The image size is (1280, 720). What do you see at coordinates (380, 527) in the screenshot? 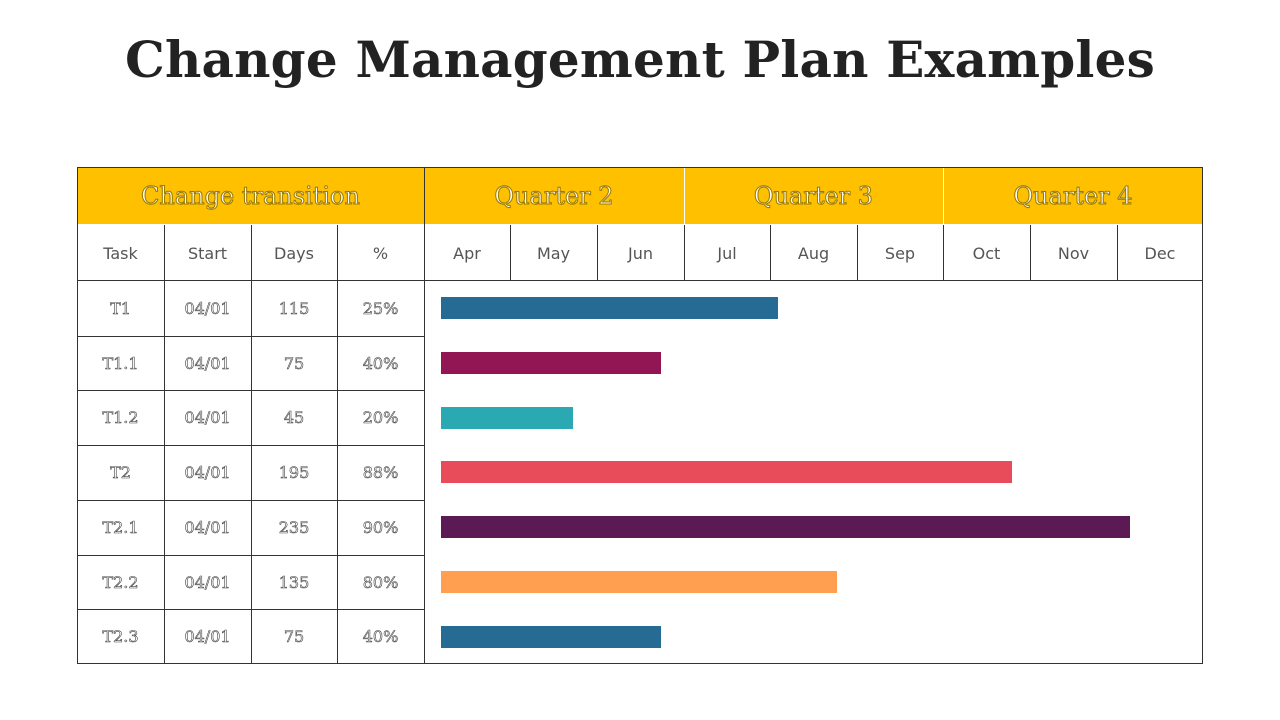
I see `percent-cell: 90%` at bounding box center [380, 527].